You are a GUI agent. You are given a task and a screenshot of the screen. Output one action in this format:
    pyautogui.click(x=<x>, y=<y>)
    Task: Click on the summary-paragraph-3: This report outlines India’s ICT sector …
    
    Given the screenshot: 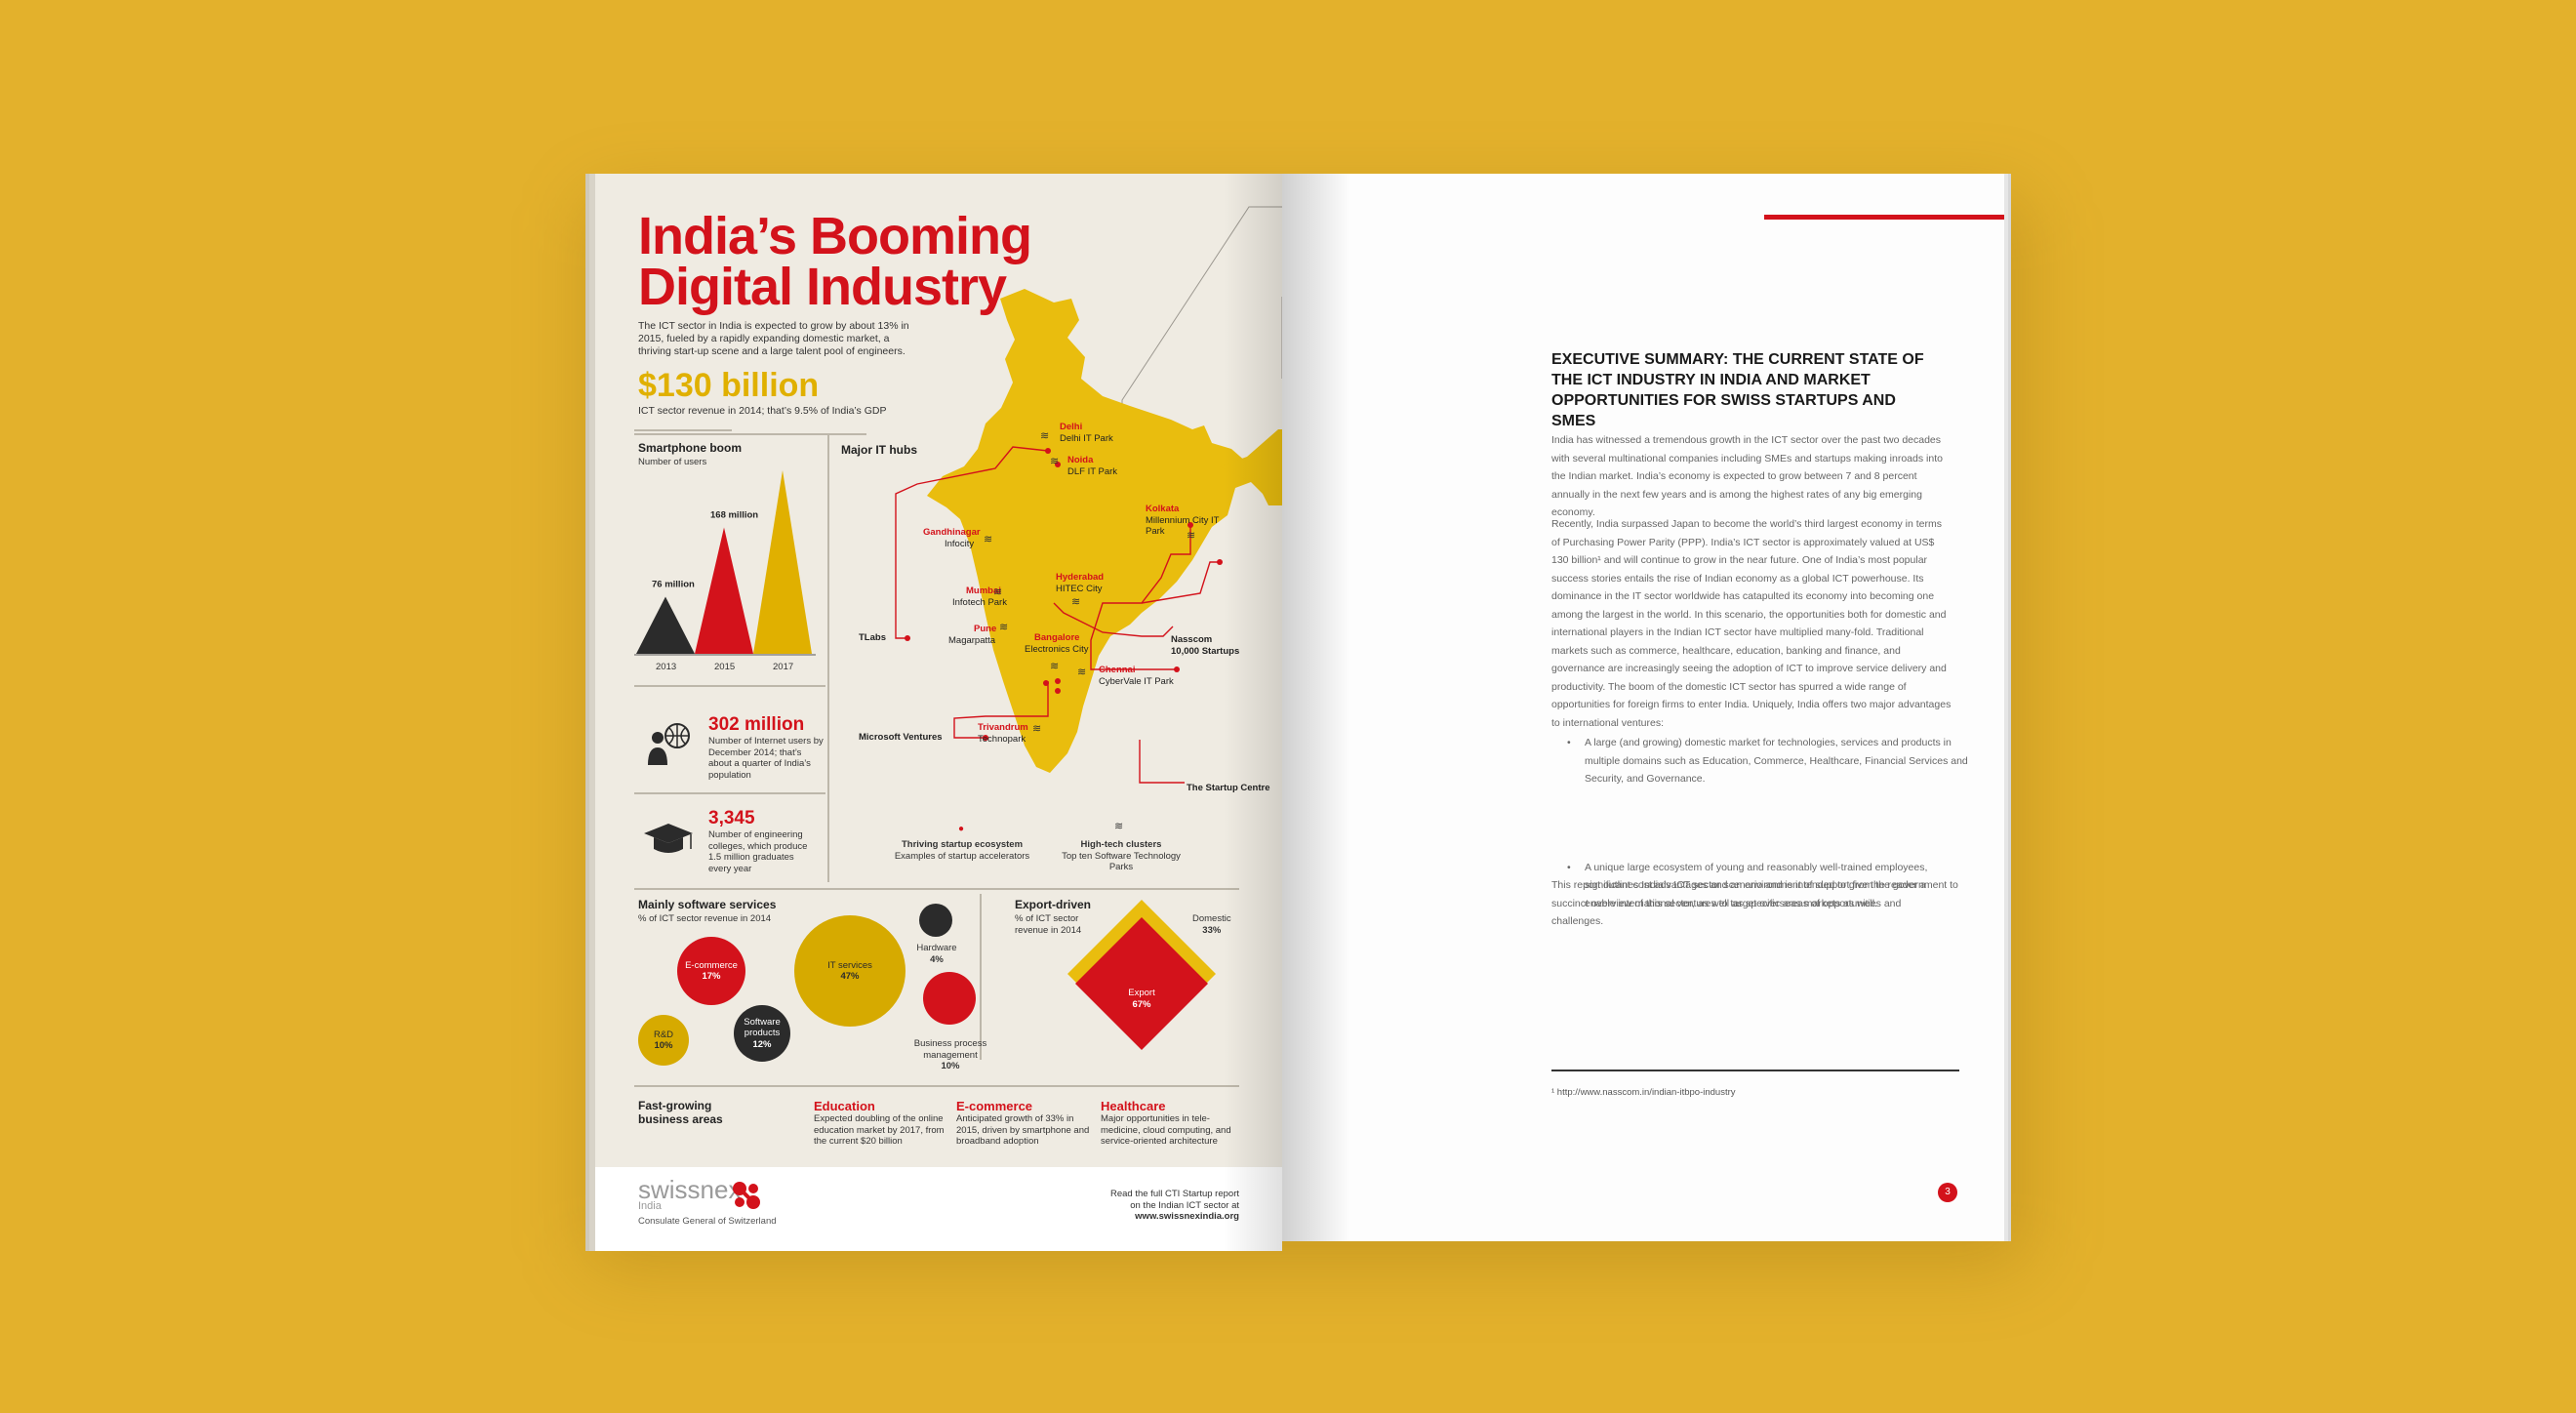 What is the action you would take?
    pyautogui.click(x=1738, y=903)
    